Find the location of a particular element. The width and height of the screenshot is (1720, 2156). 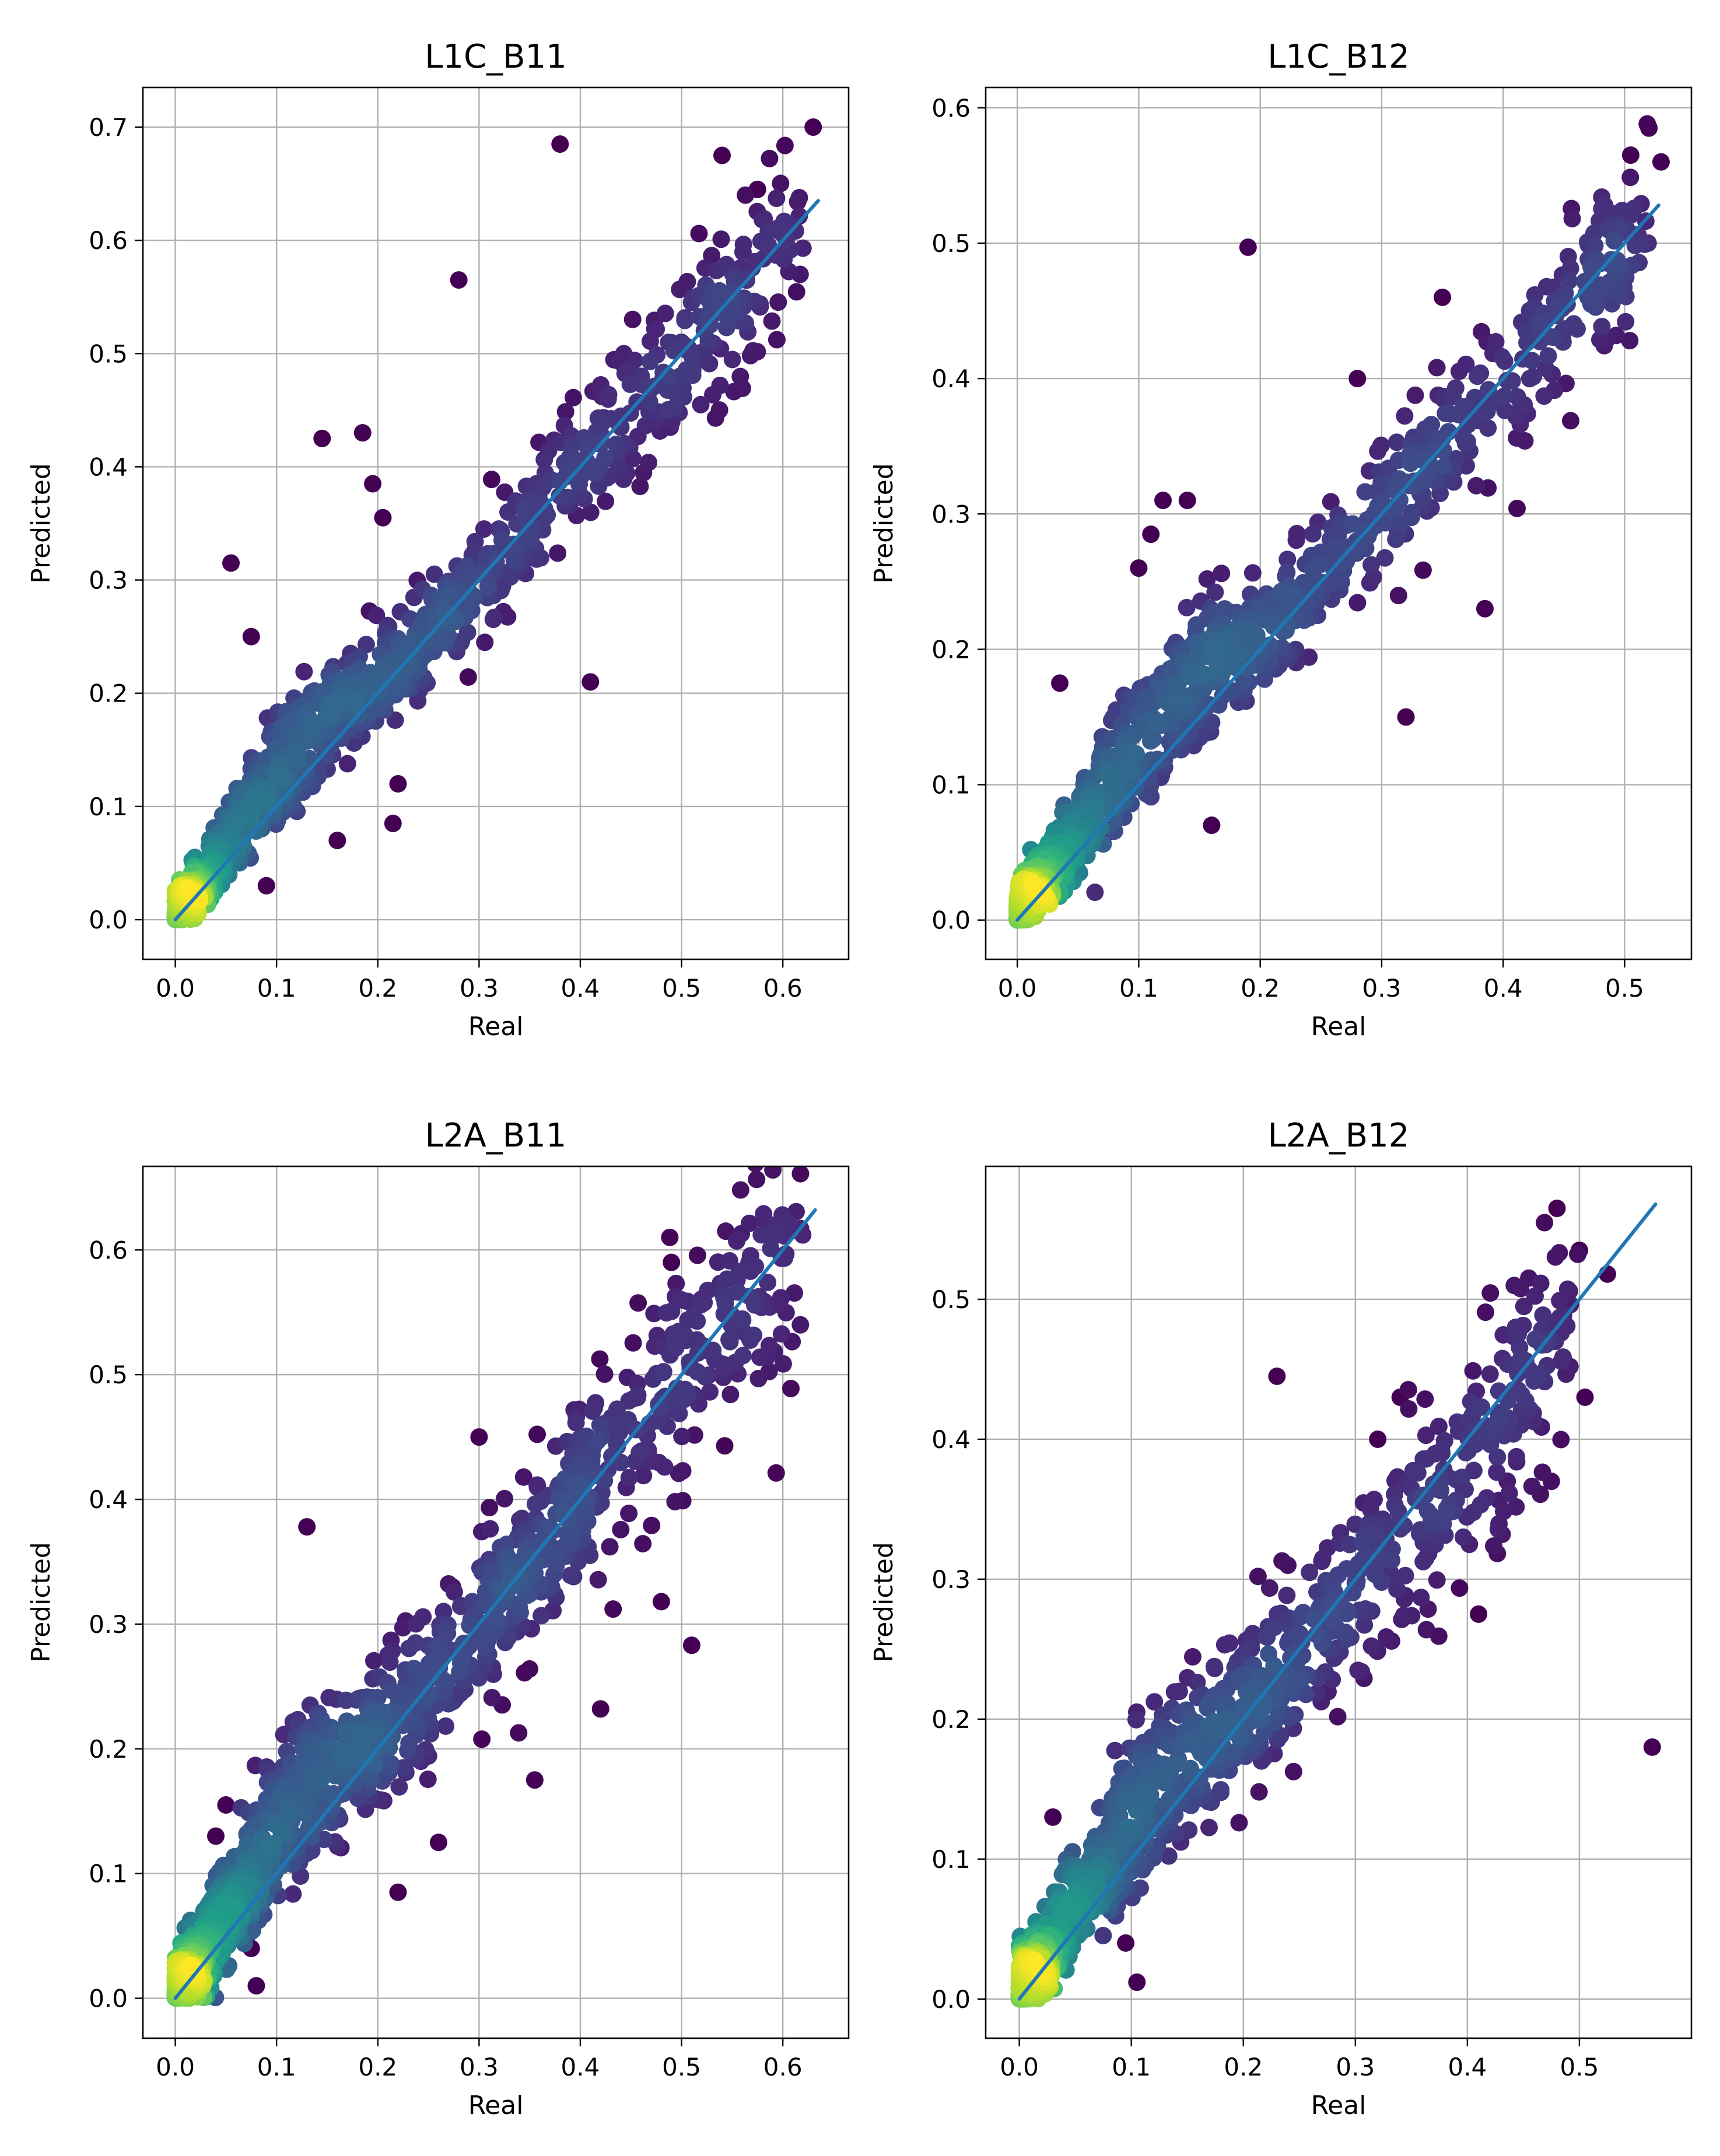

x-tick-label: 0.0 is located at coordinates (175, 2067).